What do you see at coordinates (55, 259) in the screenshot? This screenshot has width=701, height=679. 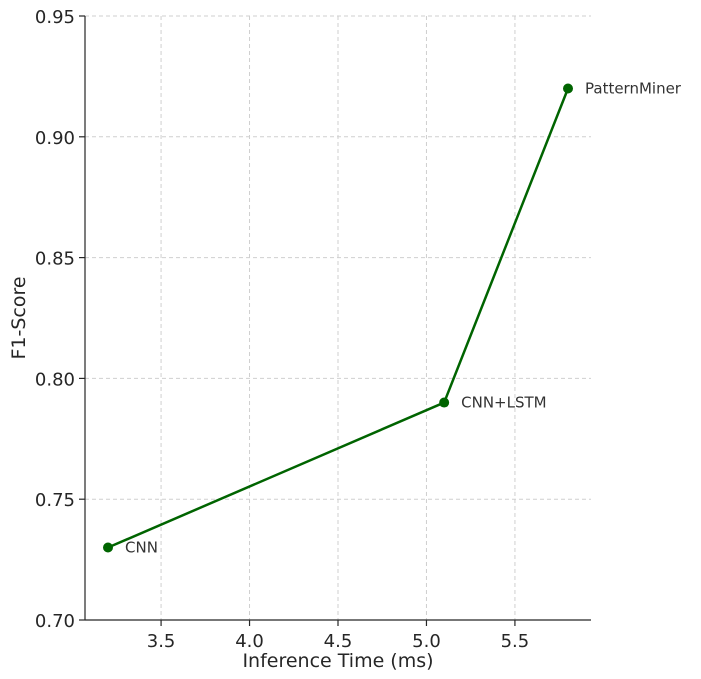 I see `y-tick-label: 0.85` at bounding box center [55, 259].